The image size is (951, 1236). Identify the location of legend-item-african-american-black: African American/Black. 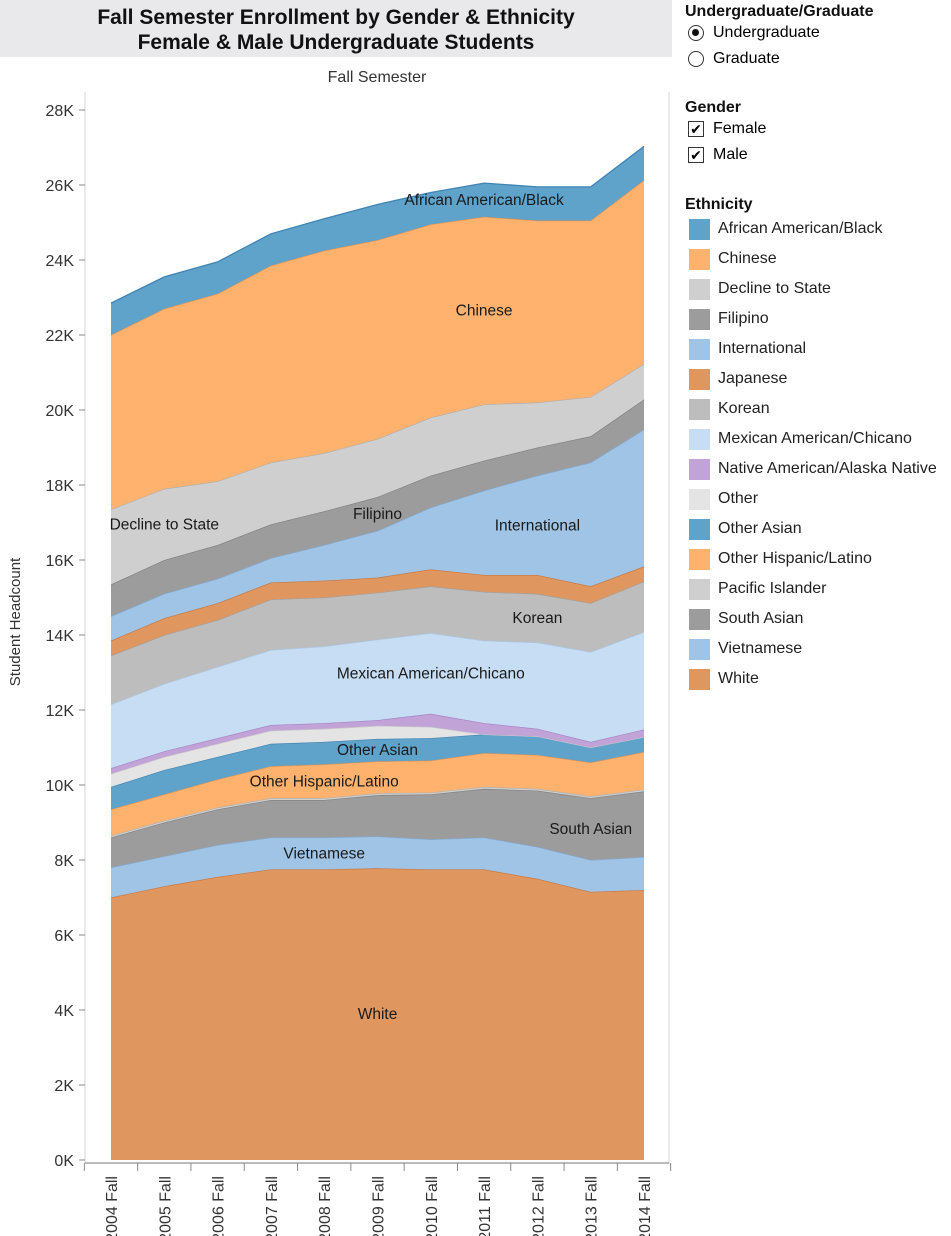
(786, 229).